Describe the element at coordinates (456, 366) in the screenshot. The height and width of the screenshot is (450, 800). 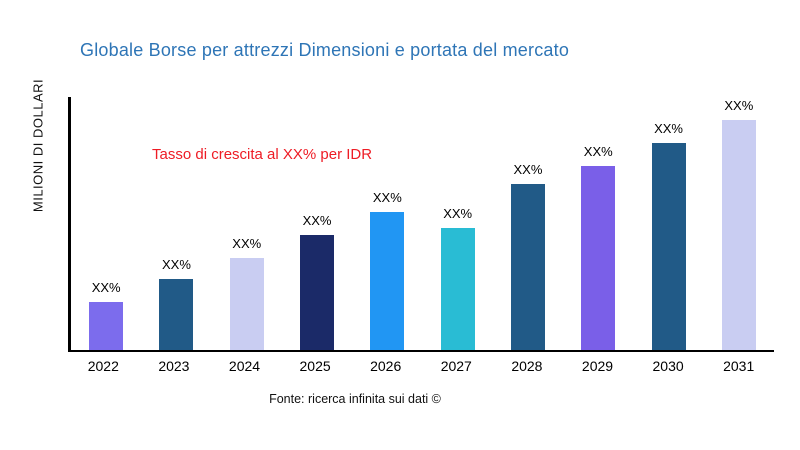
I see `x-tick-label: 2027` at that location.